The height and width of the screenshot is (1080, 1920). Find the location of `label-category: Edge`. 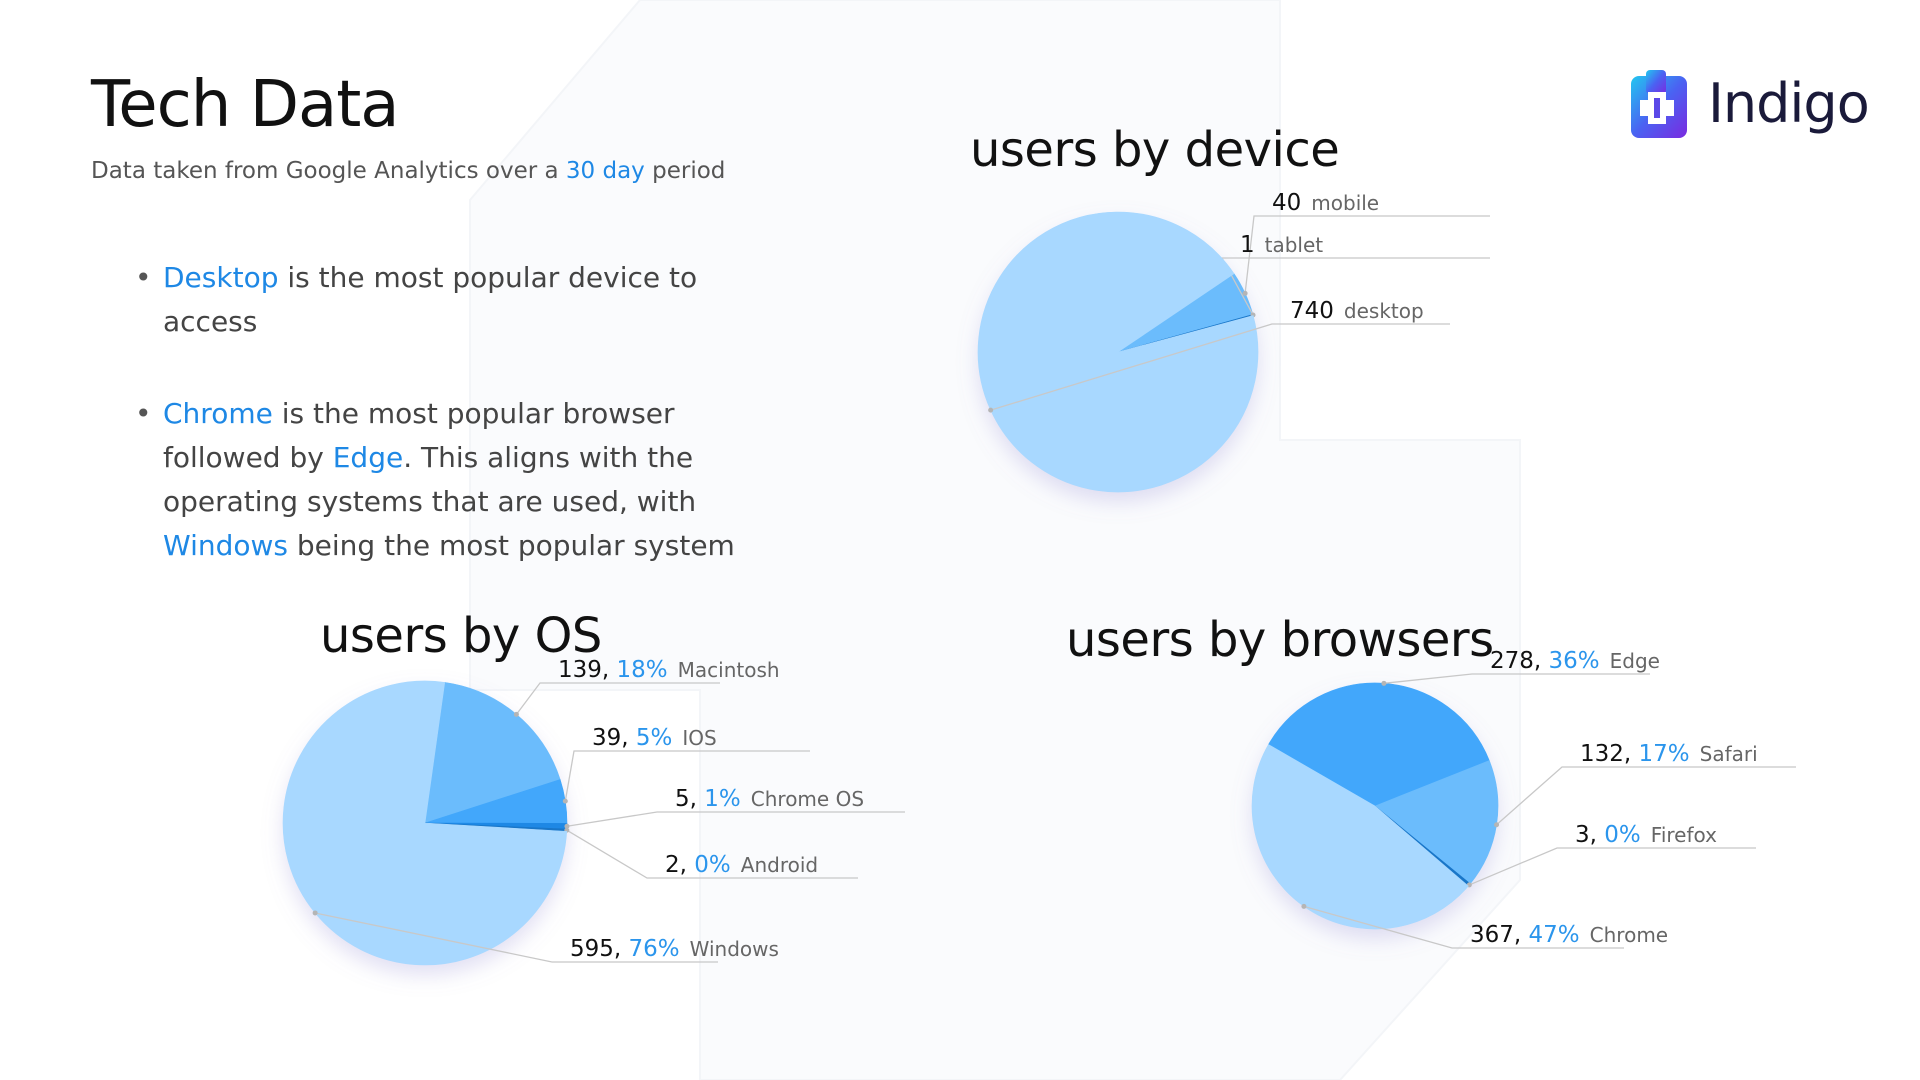

label-category: Edge is located at coordinates (1635, 661).